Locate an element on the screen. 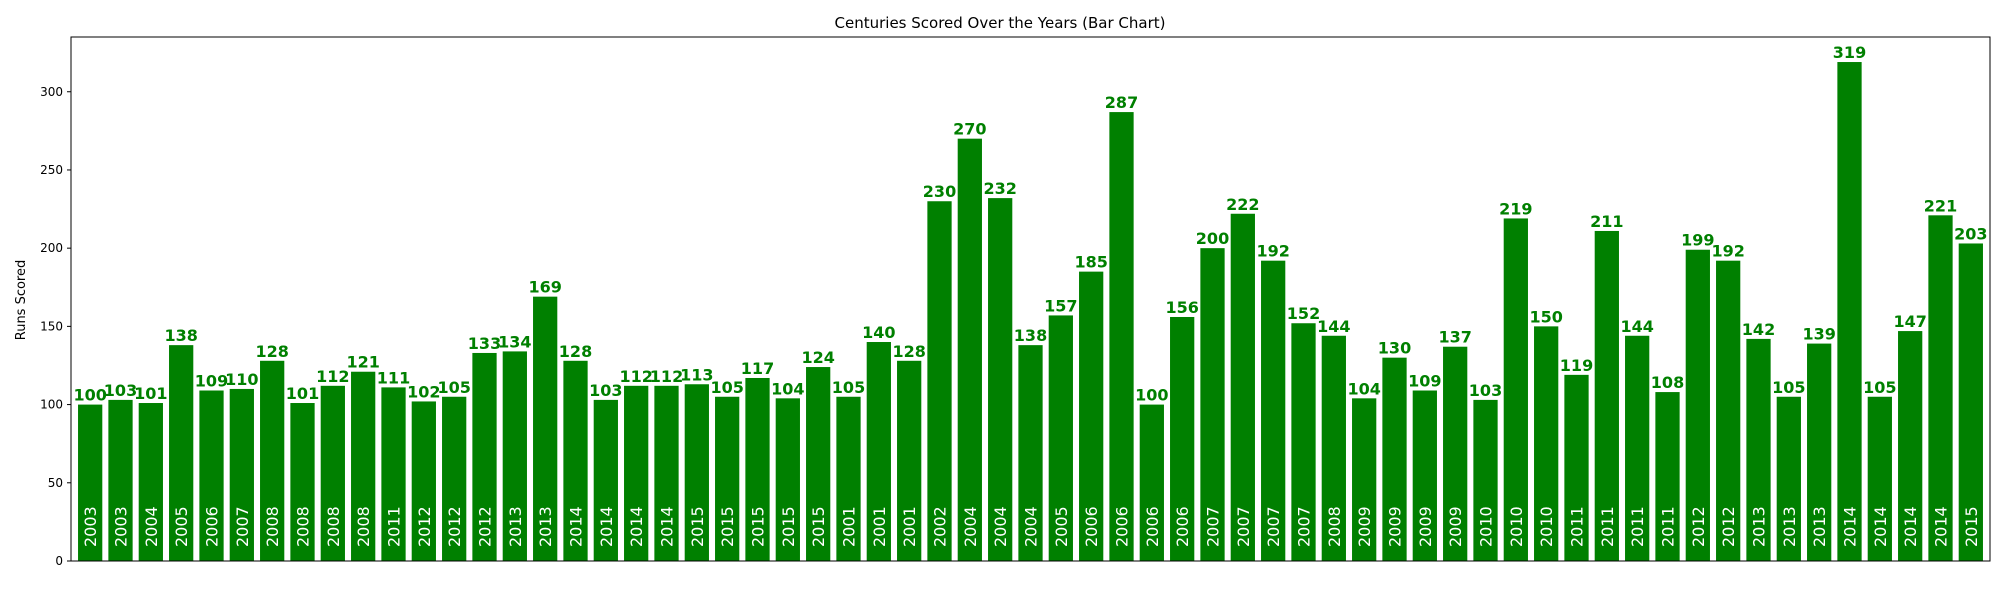  bar-value-label: 192 is located at coordinates (1272, 251).